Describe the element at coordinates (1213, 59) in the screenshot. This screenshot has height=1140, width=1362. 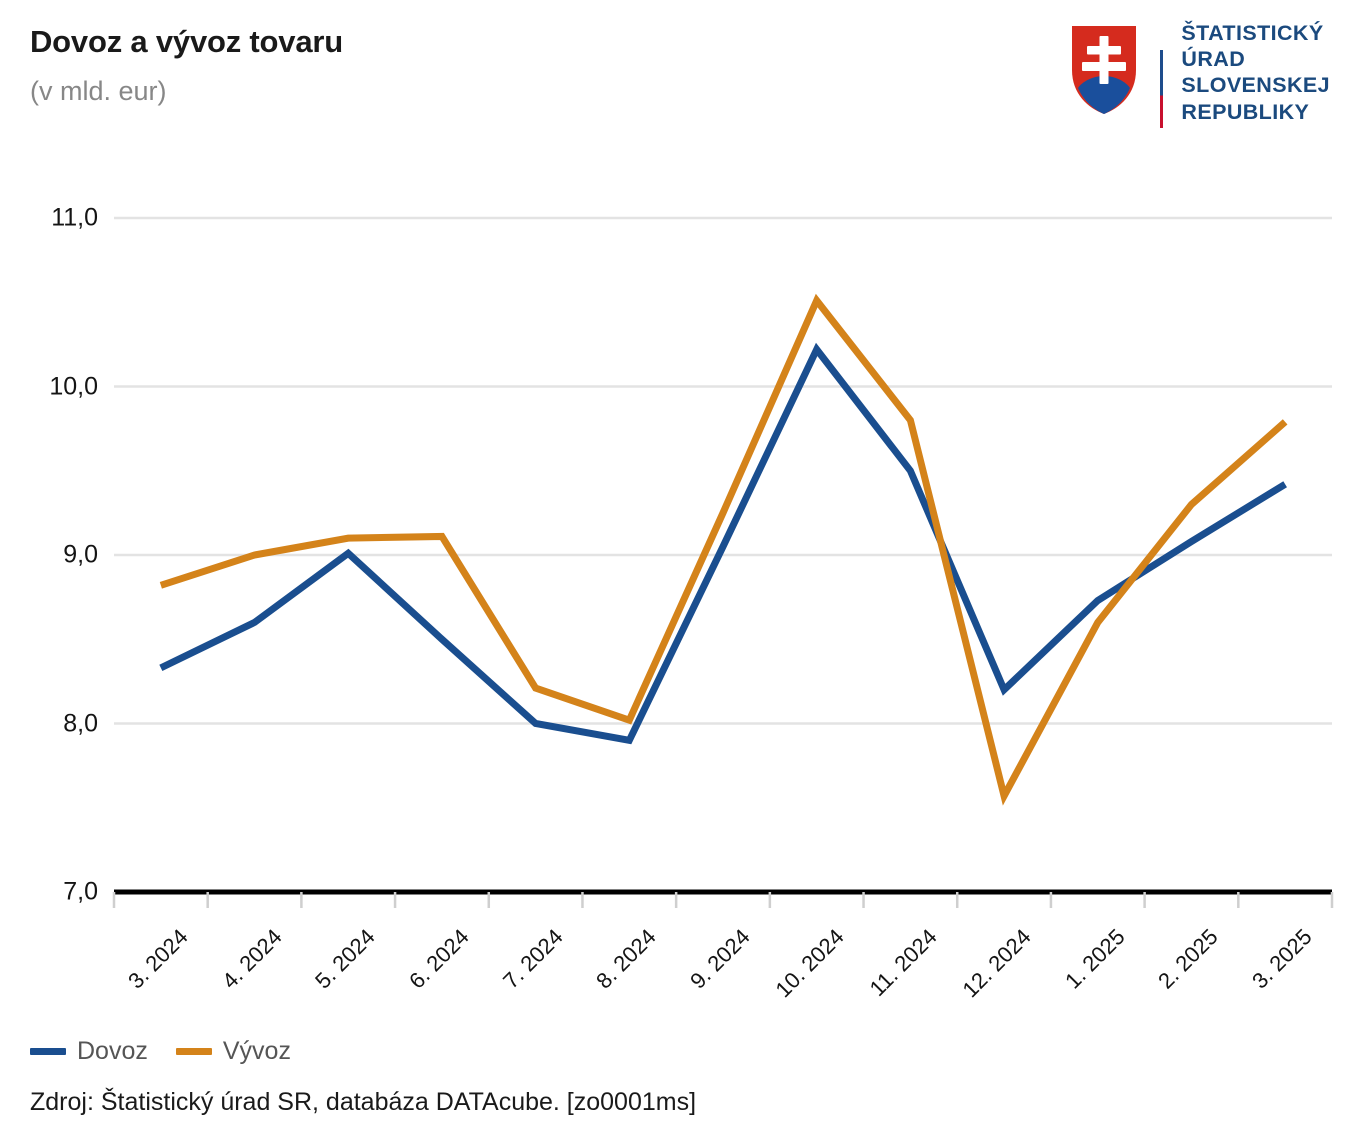
I see `logo-line-2: ÚRAD` at that location.